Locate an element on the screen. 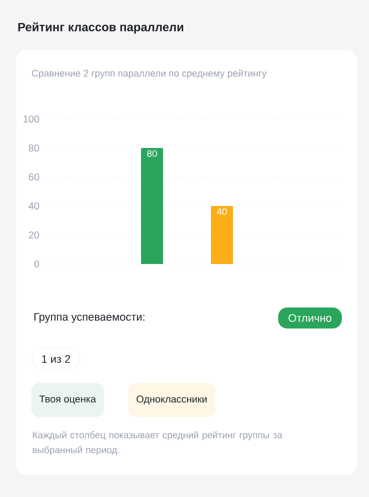 Image resolution: width=369 pixels, height=497 pixels. text: Каждый столбец показывает средний рейтинг группы за выбранный период. is located at coordinates (157, 443).